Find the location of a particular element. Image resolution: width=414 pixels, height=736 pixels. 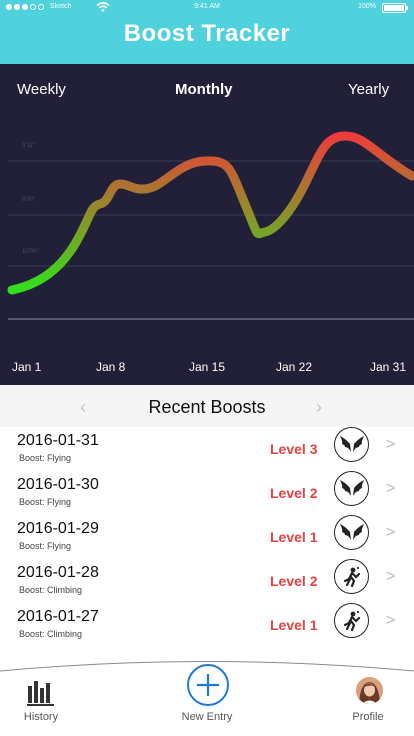

list-item: 2016-01-28 Boost: Climbing Level 2 > is located at coordinates (207, 581).